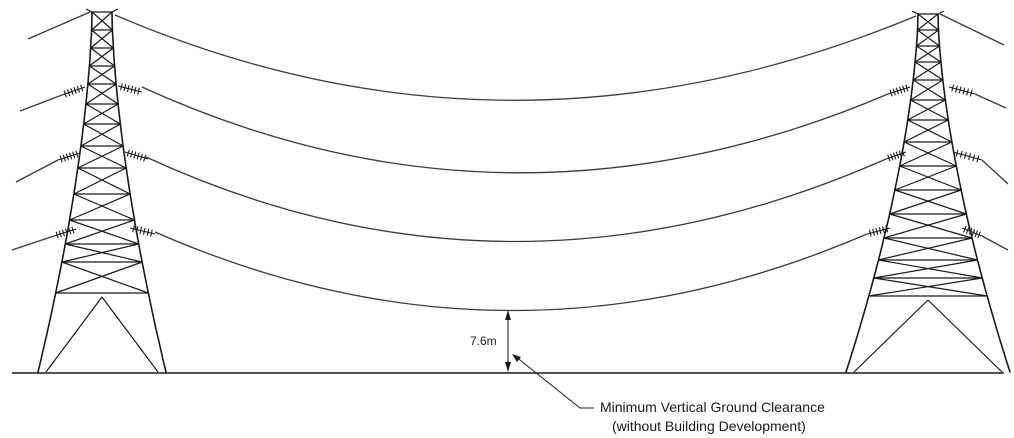 This screenshot has height=438, width=1014. Describe the element at coordinates (511, 271) in the screenshot. I see `wire-bottom` at that location.